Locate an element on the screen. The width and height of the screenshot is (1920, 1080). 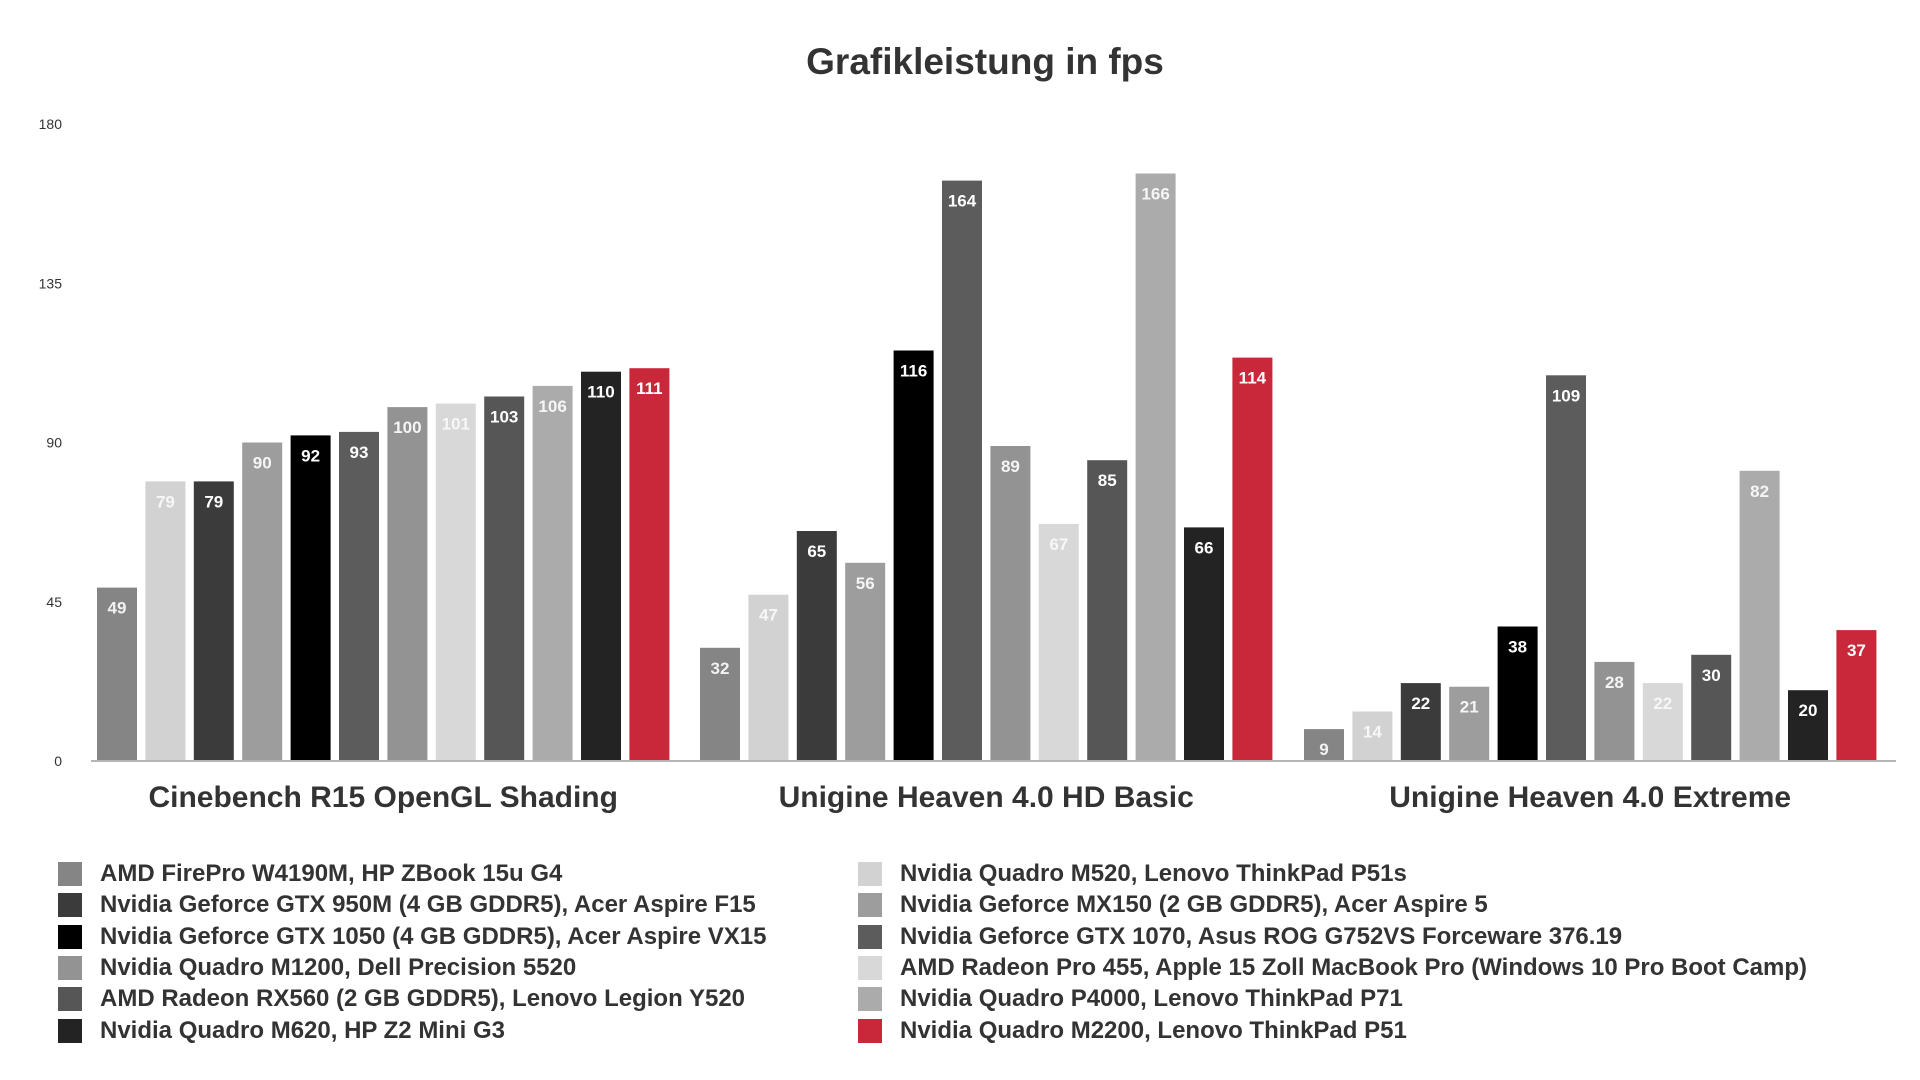
legend-label: Nvidia Quadro P4000, Lenovo ThinkPad P71 is located at coordinates (1151, 999).